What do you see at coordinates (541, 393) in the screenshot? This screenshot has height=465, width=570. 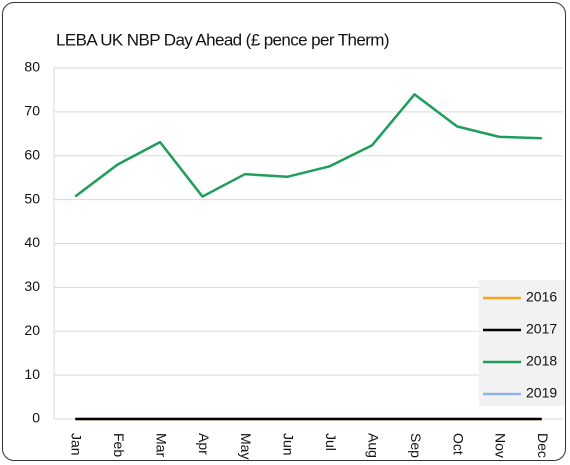 I see `legend-label: 2019` at bounding box center [541, 393].